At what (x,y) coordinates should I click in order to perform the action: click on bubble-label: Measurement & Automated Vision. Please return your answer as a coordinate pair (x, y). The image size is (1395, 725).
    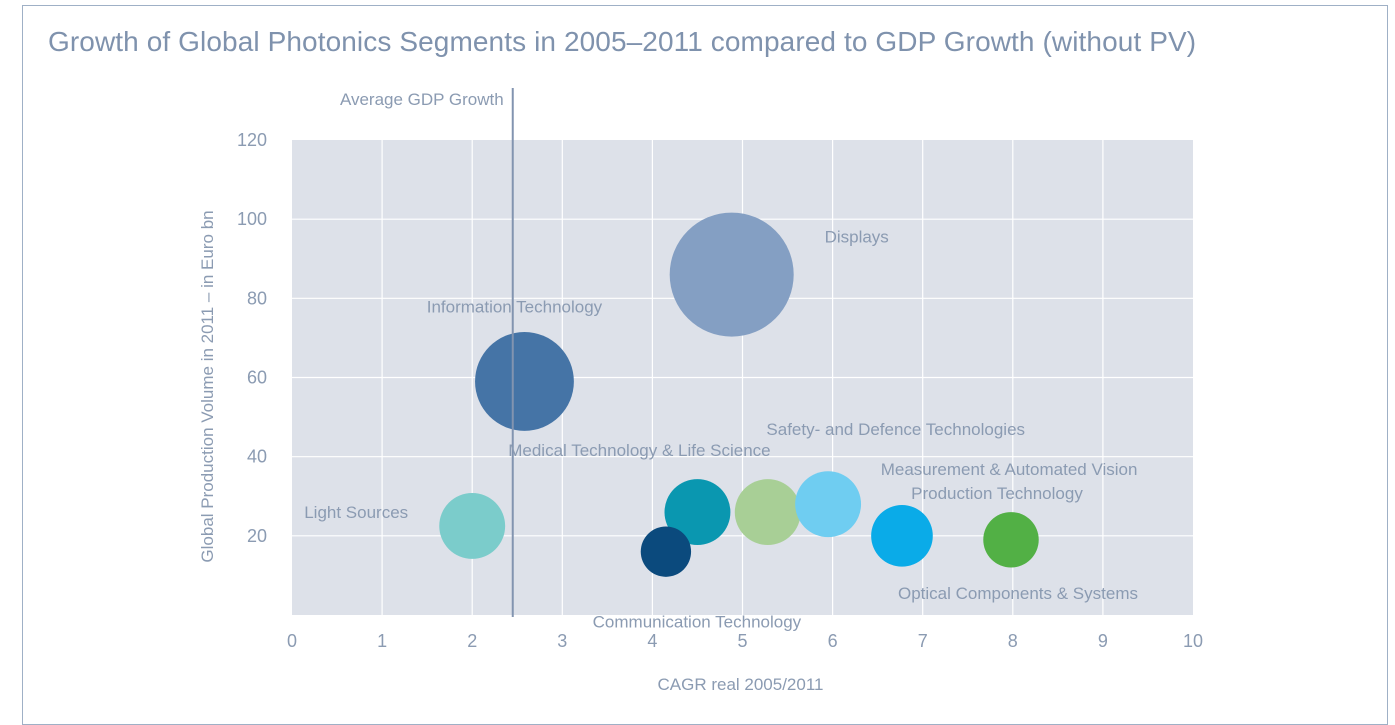
    Looking at the image, I should click on (1009, 469).